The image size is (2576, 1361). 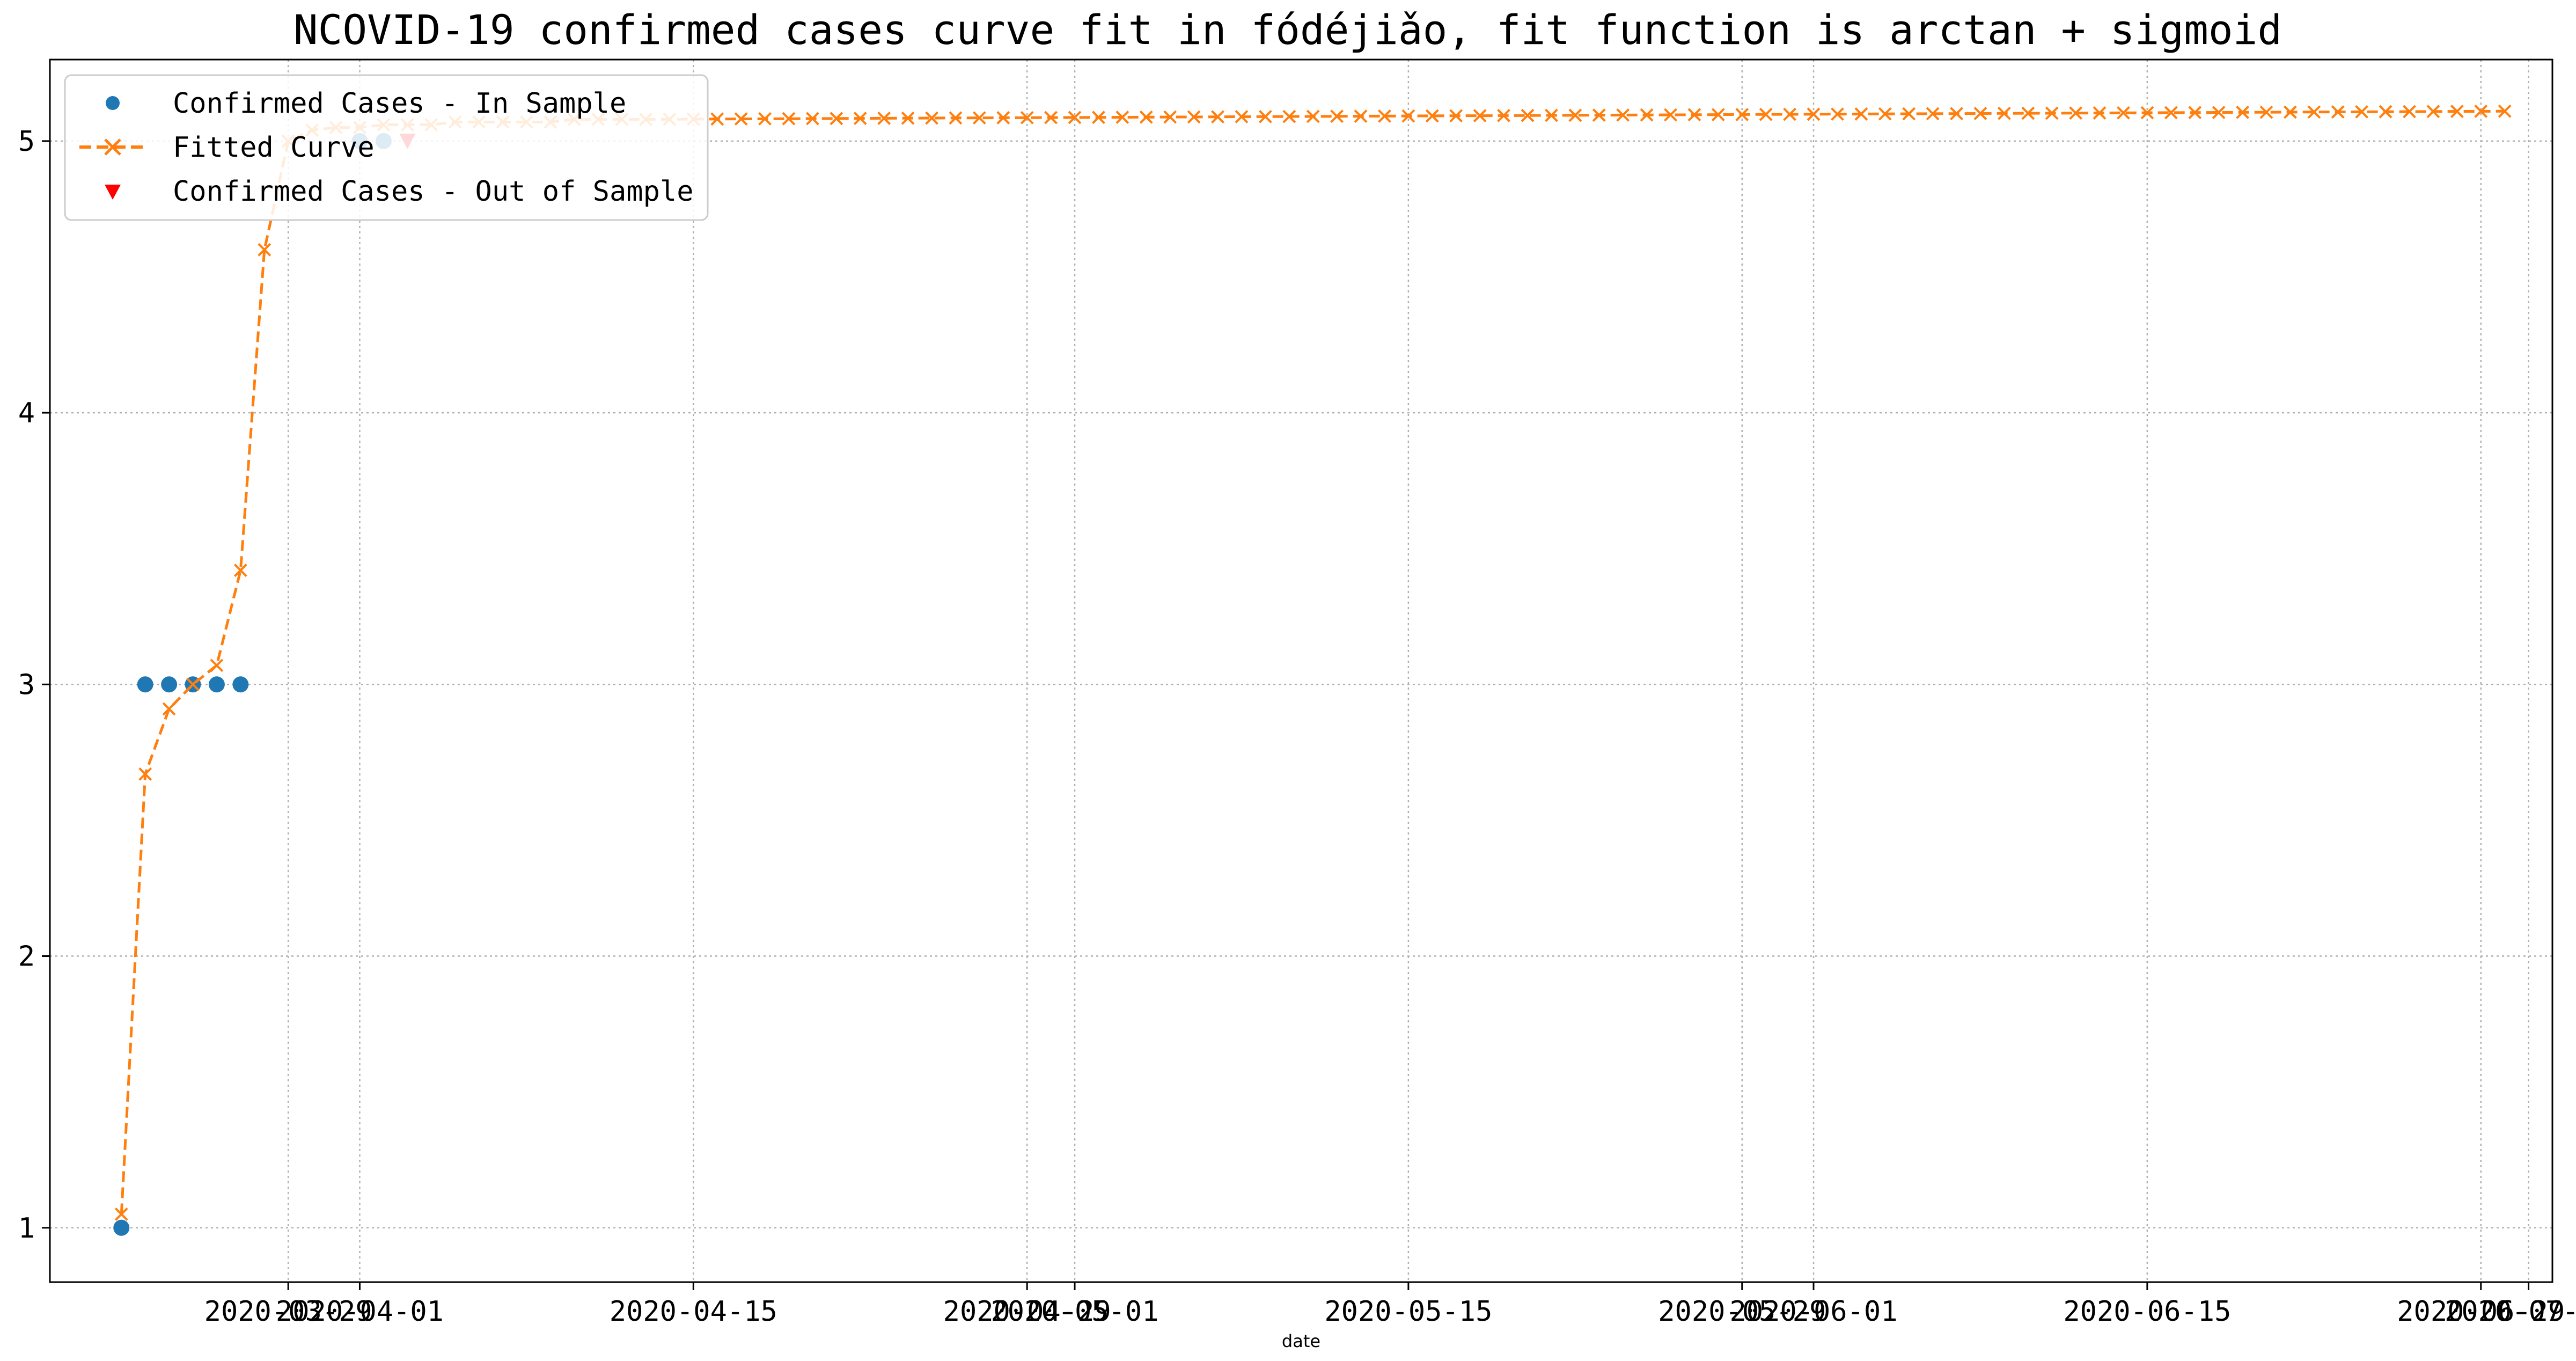 I want to click on y-tick-label: 3, so click(x=26, y=685).